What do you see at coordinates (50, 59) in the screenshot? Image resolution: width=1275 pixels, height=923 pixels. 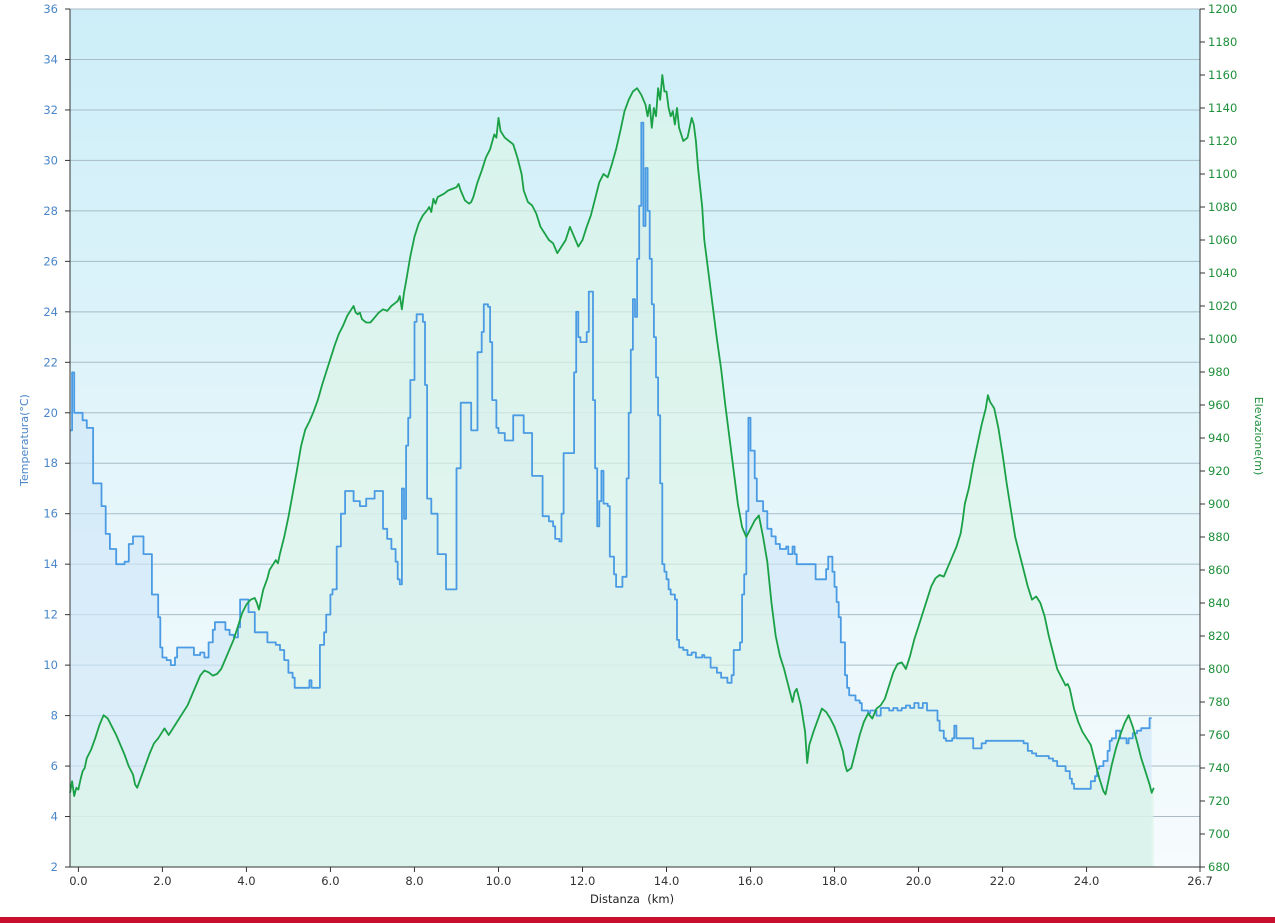 I see `y-left-tick-label: 34` at bounding box center [50, 59].